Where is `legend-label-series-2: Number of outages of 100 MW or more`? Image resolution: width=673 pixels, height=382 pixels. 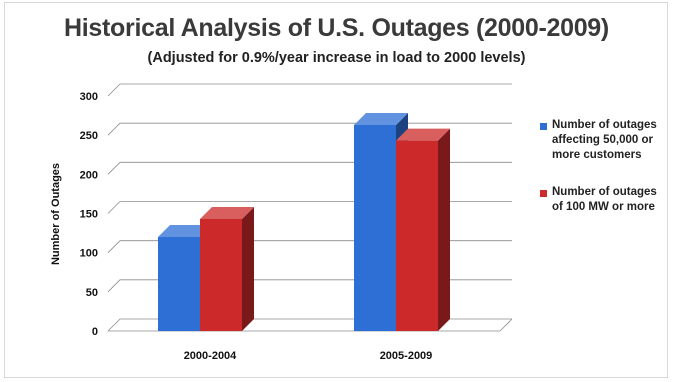 legend-label-series-2: Number of outages of 100 MW or more is located at coordinates (604, 199).